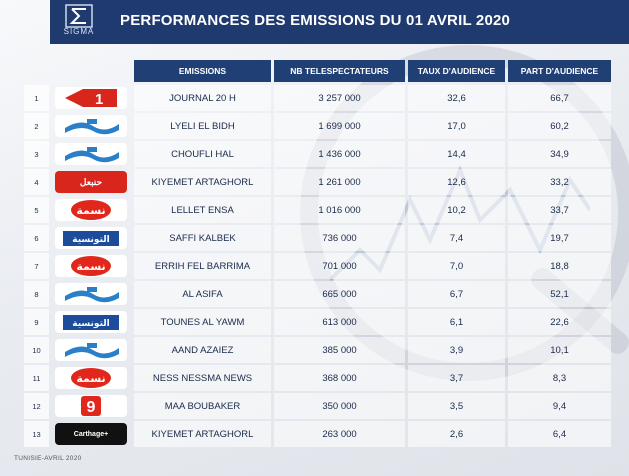 This screenshot has width=629, height=476. Describe the element at coordinates (456, 350) in the screenshot. I see `audience-rate-cell: 3,9` at that location.